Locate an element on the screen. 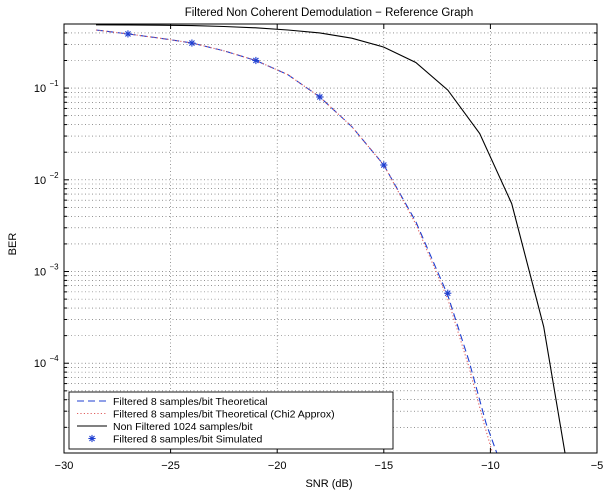 This screenshot has height=496, width=611. y-axis-label: BER is located at coordinates (13, 244).